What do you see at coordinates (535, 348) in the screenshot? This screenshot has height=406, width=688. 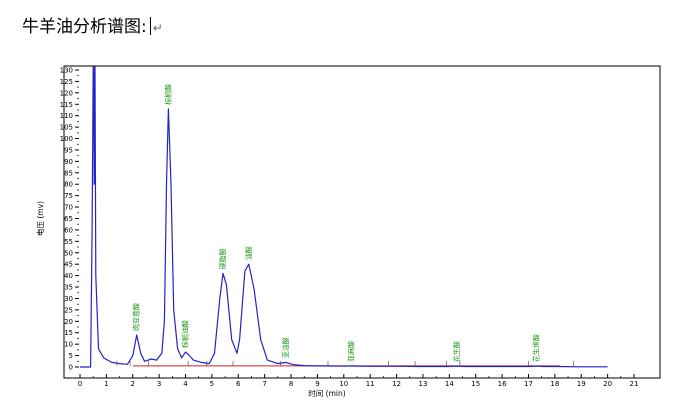 I see `peak-label: 花生烯酸` at bounding box center [535, 348].